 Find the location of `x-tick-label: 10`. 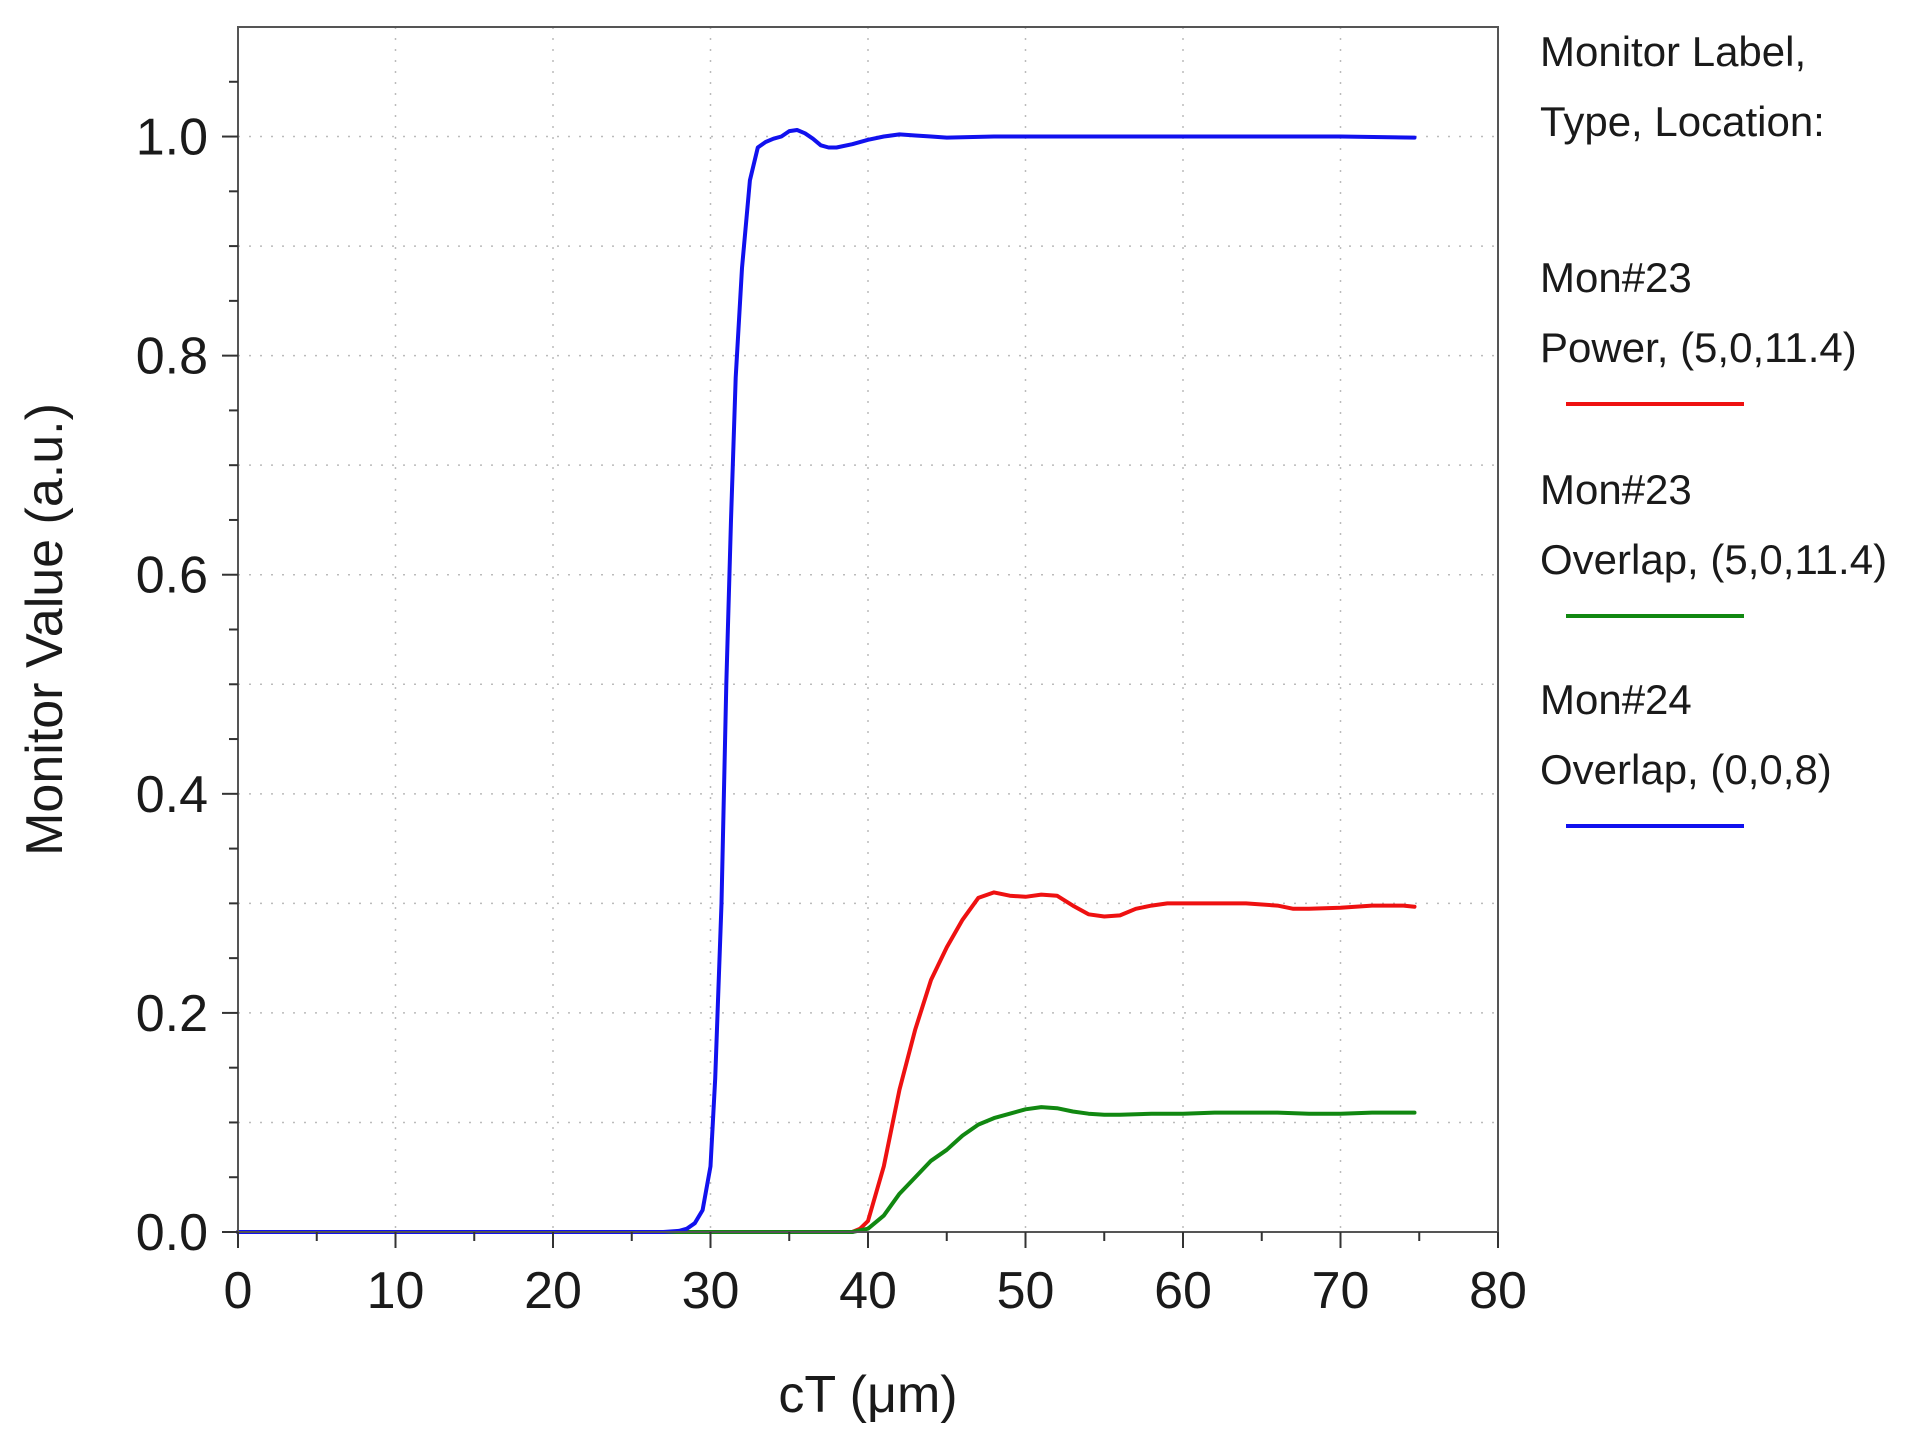

x-tick-label: 10 is located at coordinates (396, 1291).